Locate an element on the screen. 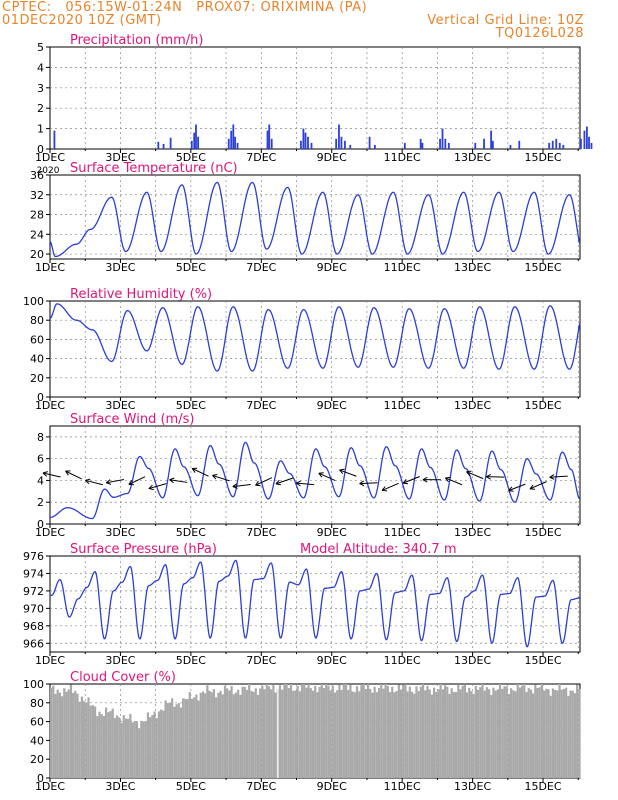 The width and height of the screenshot is (618, 800). panel-title: Precipitation (mm/h) is located at coordinates (136, 40).